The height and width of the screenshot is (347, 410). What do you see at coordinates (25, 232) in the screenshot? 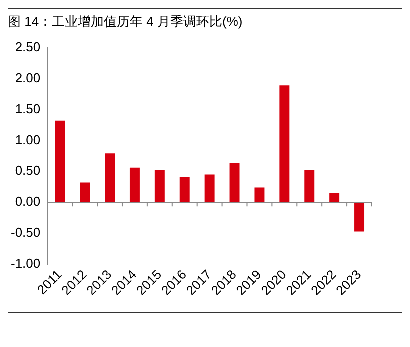
I see `y-tick-label: -0.50` at bounding box center [25, 232].